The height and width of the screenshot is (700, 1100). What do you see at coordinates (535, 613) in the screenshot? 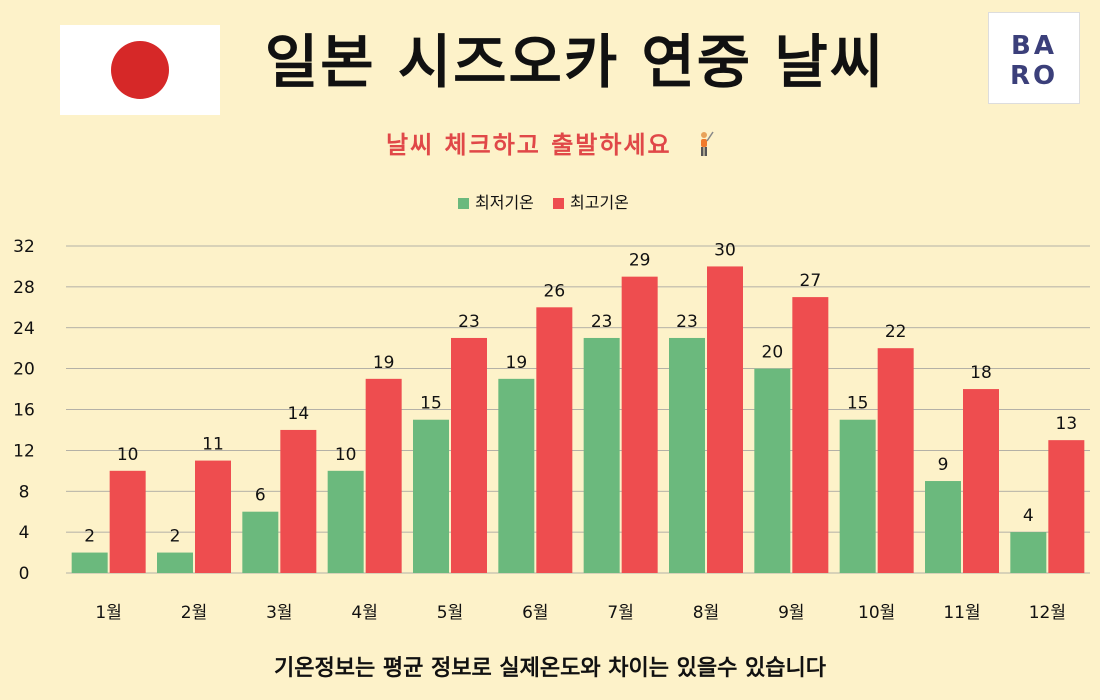
I see `x-tick-label: 6월` at bounding box center [535, 613].